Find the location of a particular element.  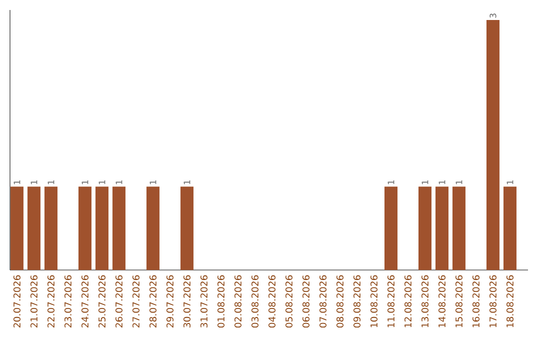

x-tick-label: 15.08.2026 is located at coordinates (459, 301).